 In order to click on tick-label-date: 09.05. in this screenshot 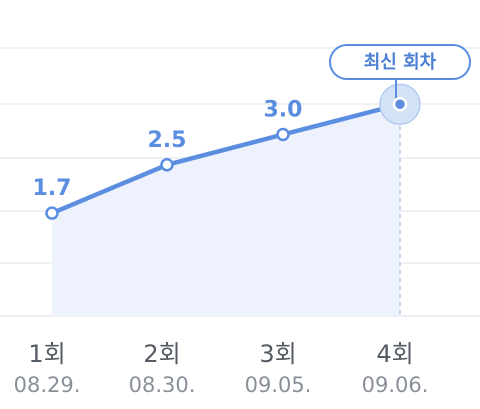, I will do `click(278, 385)`.